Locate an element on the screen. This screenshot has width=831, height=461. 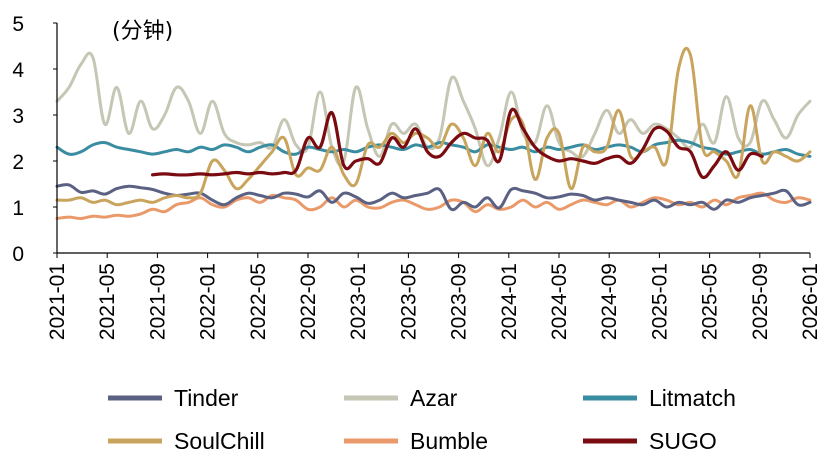
x-tick-label: 2024-09 is located at coordinates (609, 301).